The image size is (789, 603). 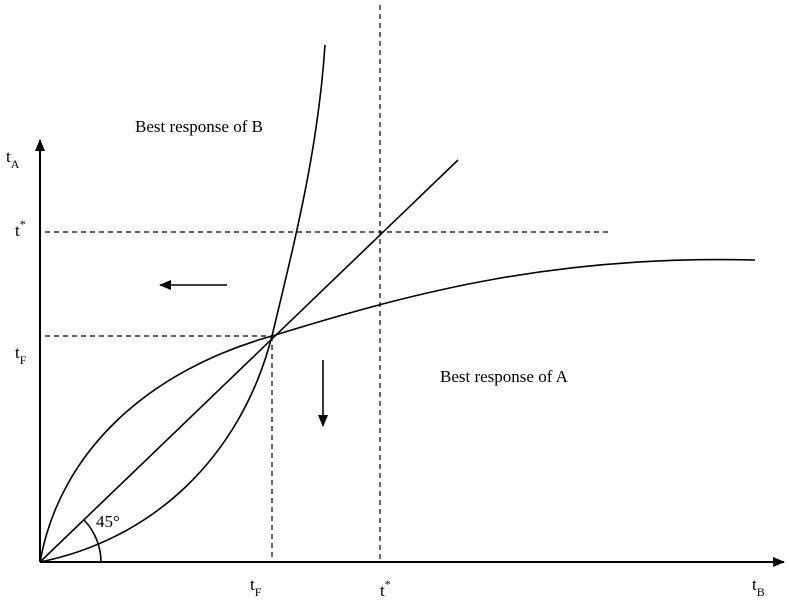 I want to click on x-tick-label: tF, so click(x=256, y=587).